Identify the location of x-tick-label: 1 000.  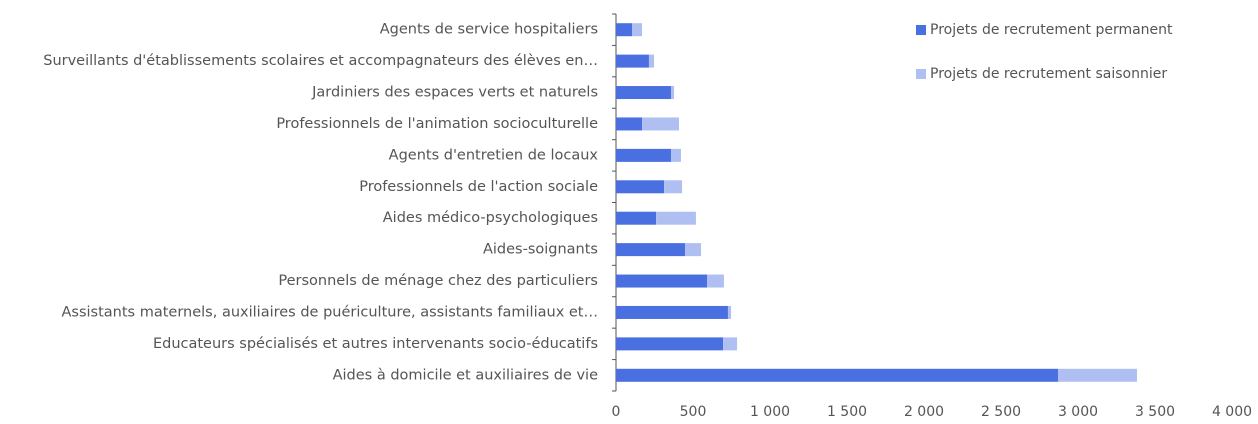
(770, 412).